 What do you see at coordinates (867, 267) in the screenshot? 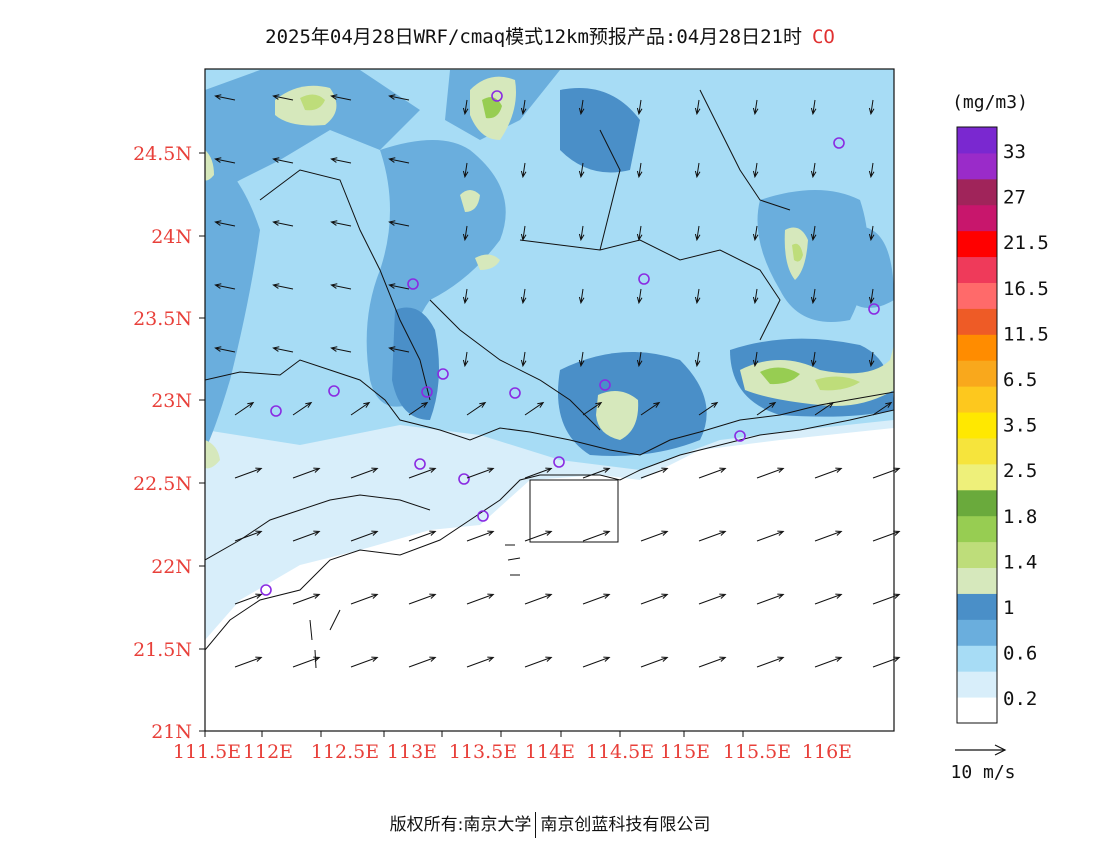
I see `field-east-edge` at bounding box center [867, 267].